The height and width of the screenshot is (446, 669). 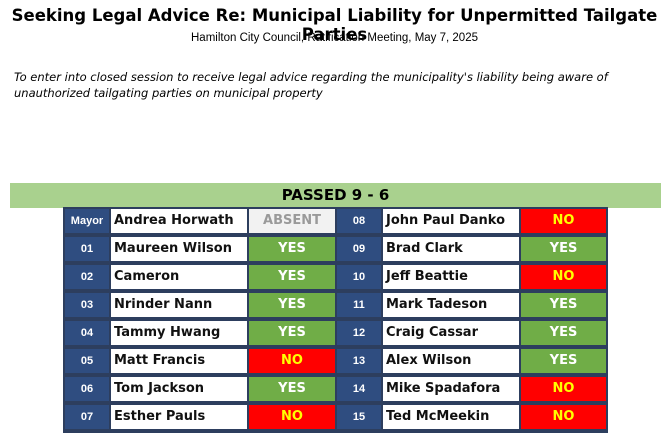 I want to click on councillor-name: Esther Pauls, so click(x=179, y=417).